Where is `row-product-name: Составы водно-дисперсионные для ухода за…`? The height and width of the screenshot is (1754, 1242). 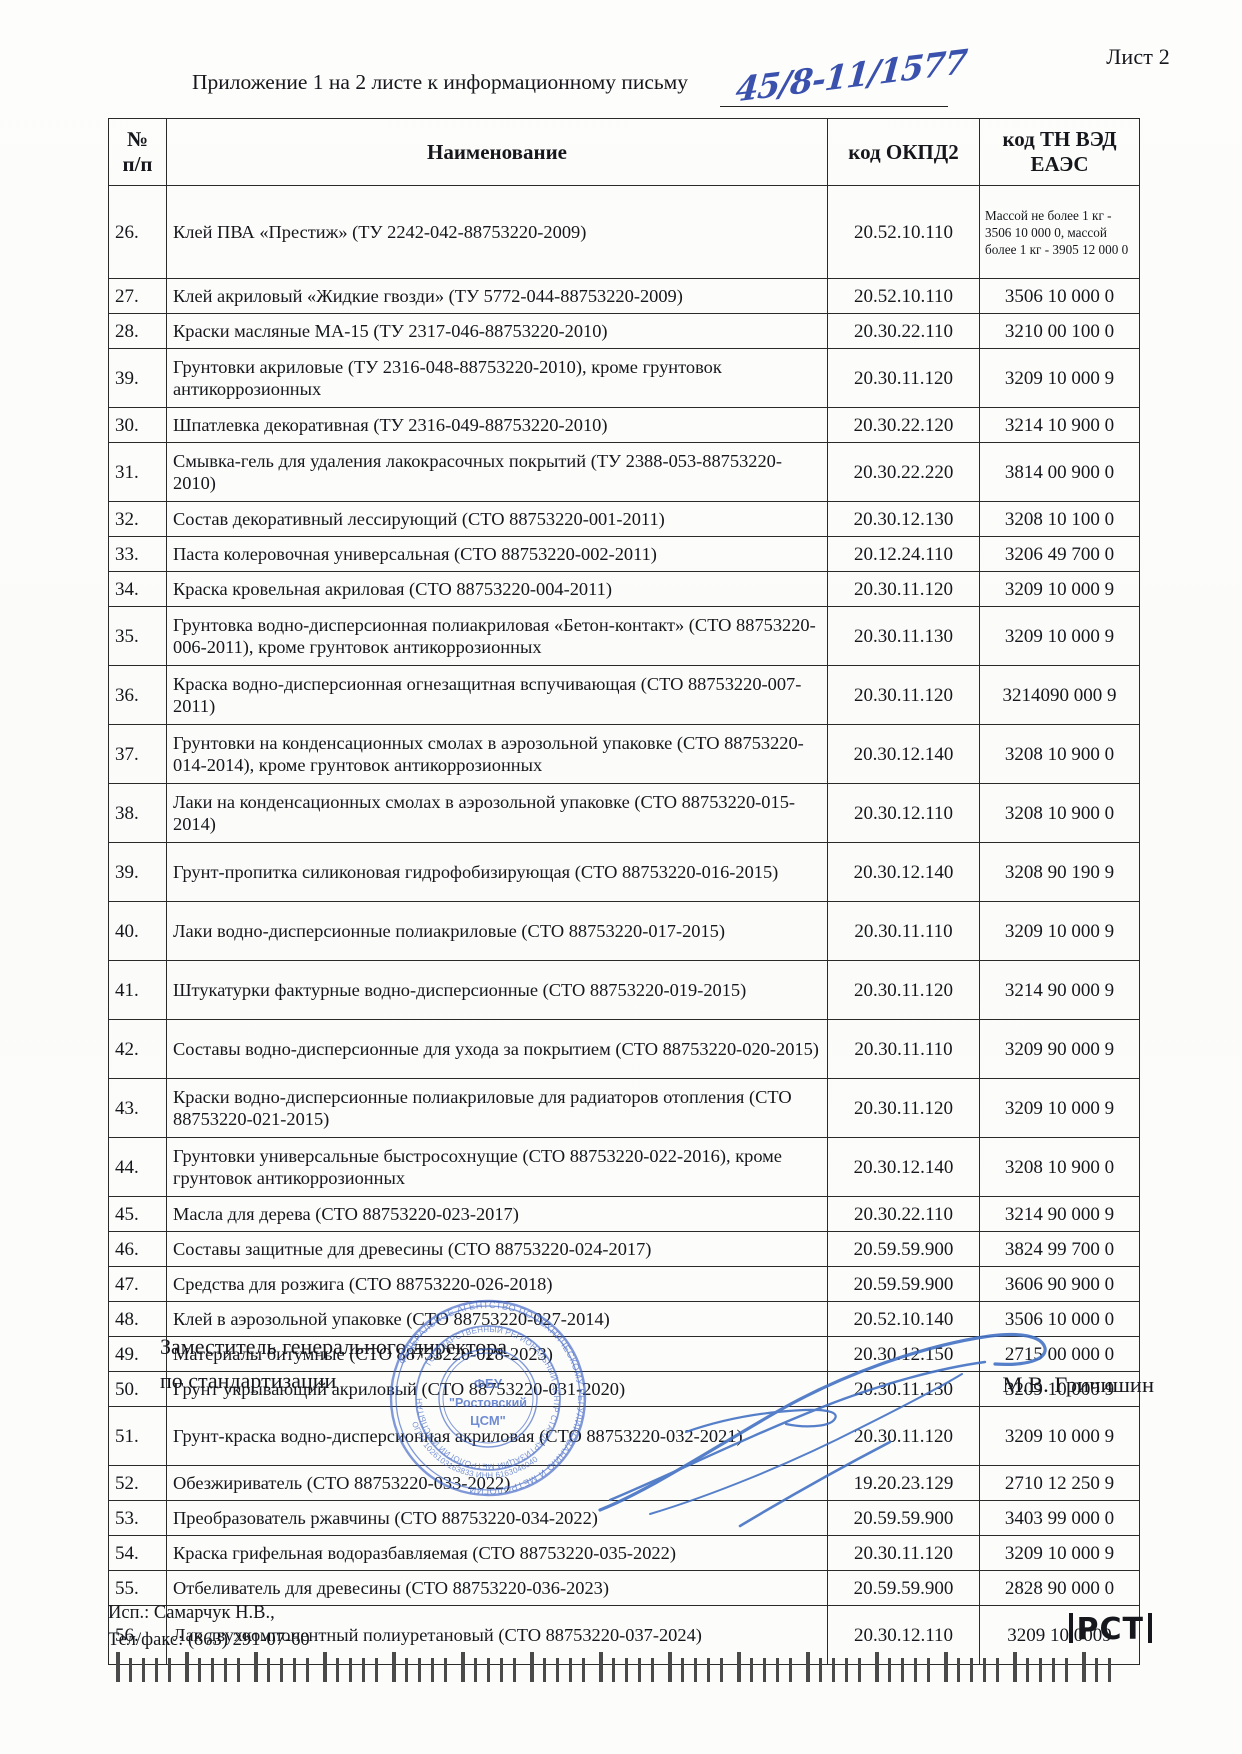 row-product-name: Составы водно-дисперсионные для ухода за… is located at coordinates (497, 1049).